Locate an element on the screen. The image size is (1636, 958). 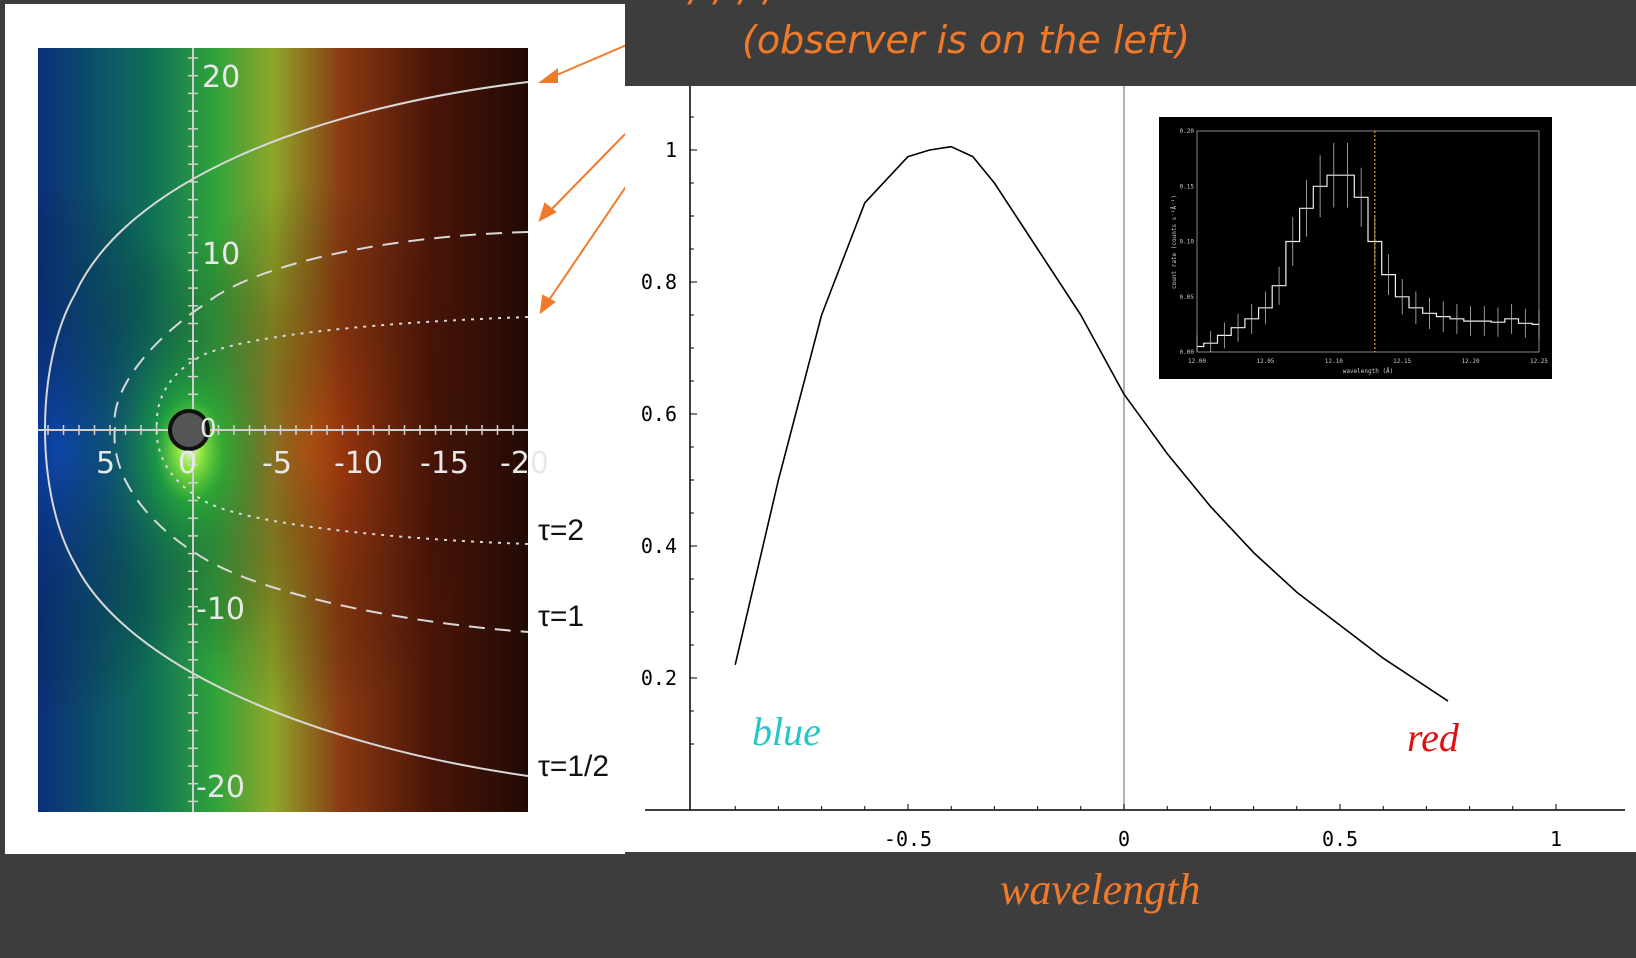
map-x-tick-neg20: -20 is located at coordinates (524, 463).